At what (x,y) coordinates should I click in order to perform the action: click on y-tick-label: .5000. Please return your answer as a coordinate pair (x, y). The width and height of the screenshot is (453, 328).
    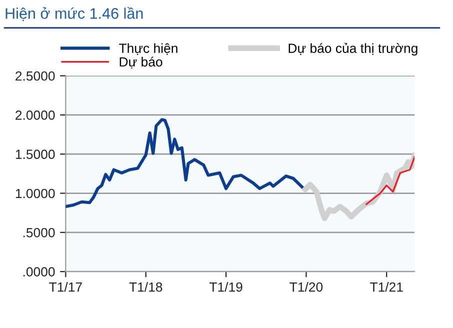
    Looking at the image, I should click on (39, 233).